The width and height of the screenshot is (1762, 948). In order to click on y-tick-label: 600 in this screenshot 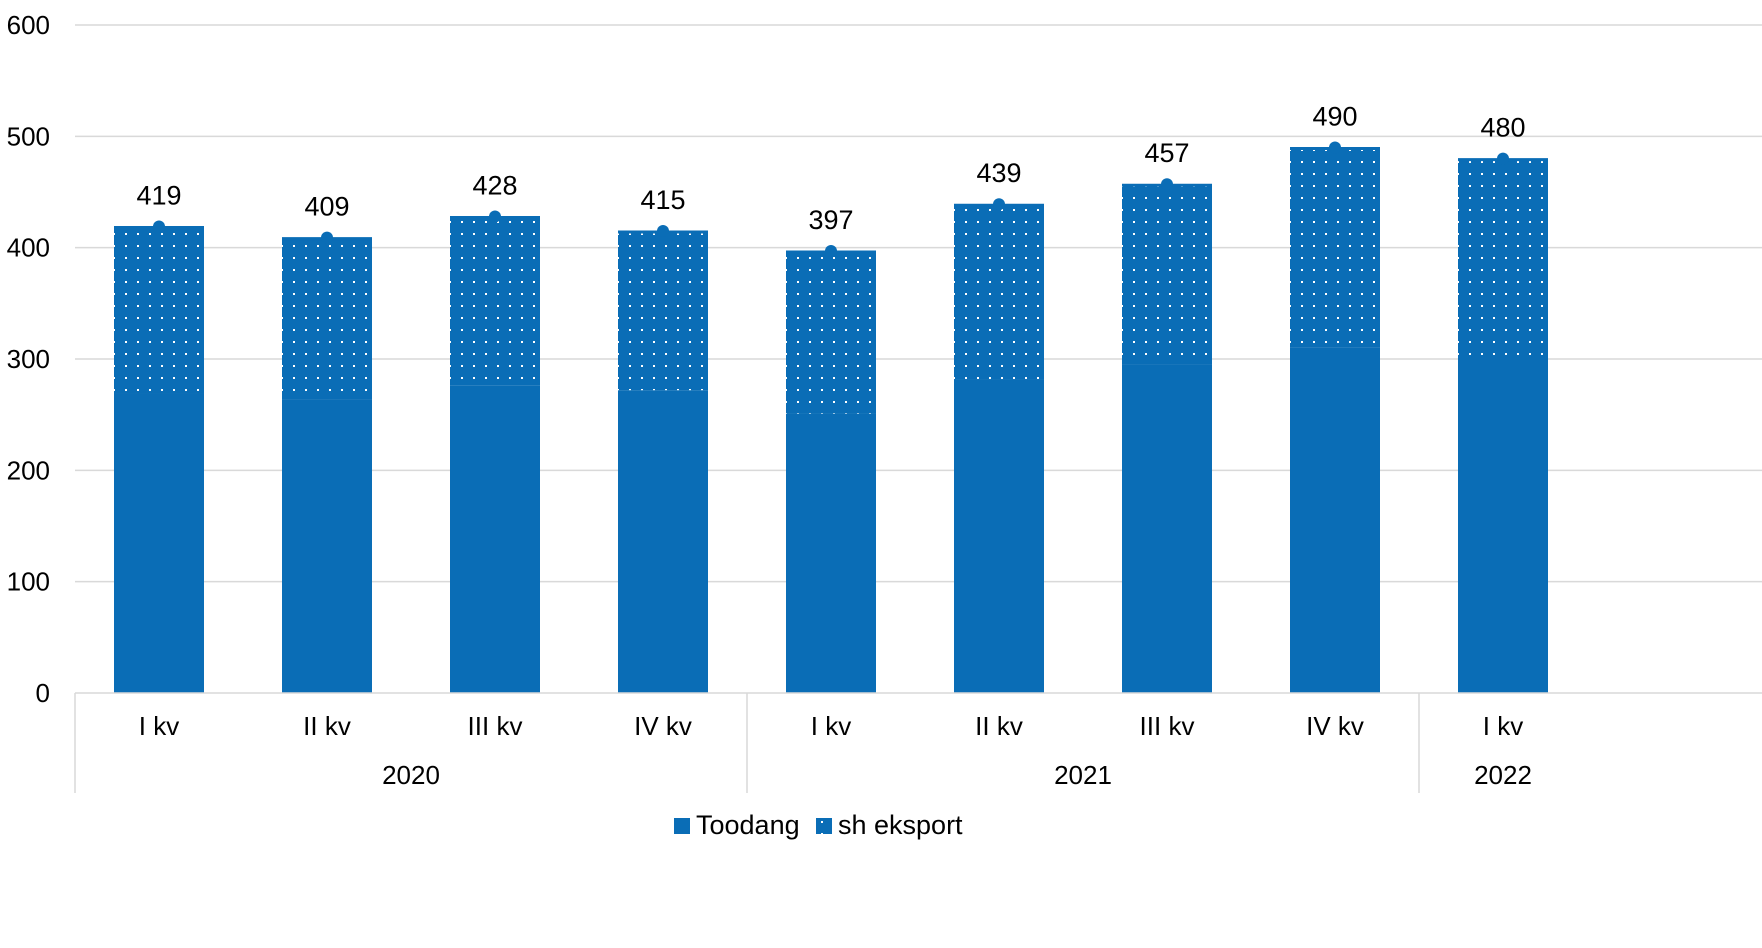, I will do `click(28, 25)`.